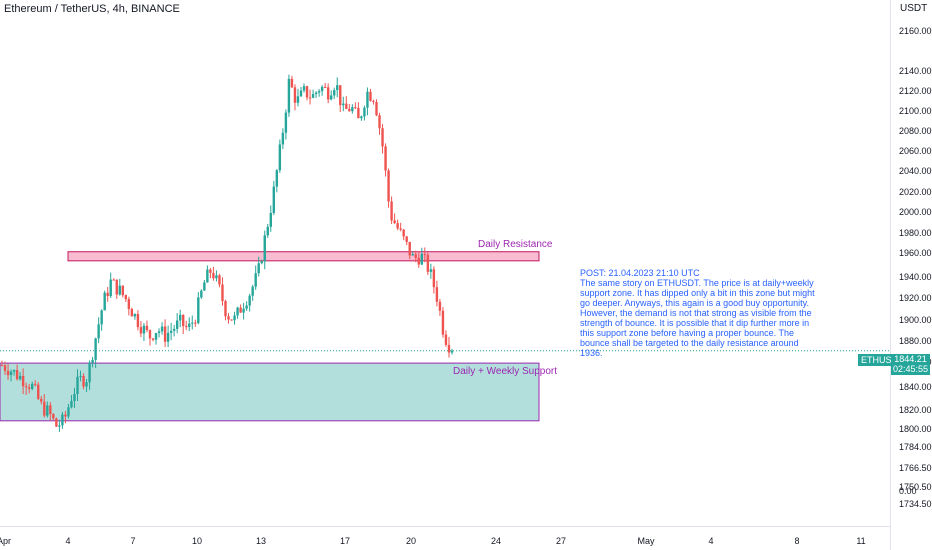 The height and width of the screenshot is (550, 932). What do you see at coordinates (92, 9) in the screenshot?
I see `chart-title: Ethereum / TetherUS, 4h, BINANCE` at bounding box center [92, 9].